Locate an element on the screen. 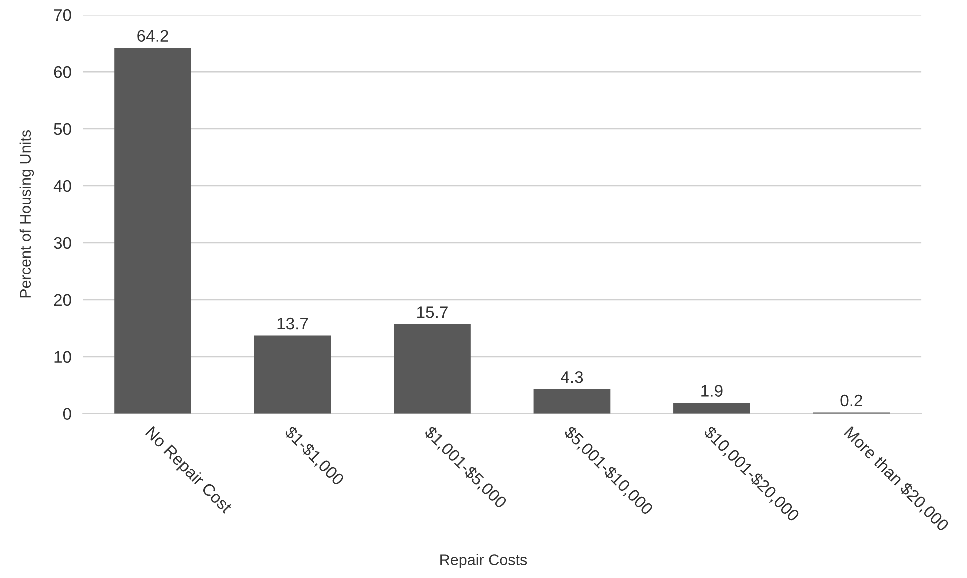  y-tick-label: 70 is located at coordinates (63, 15).